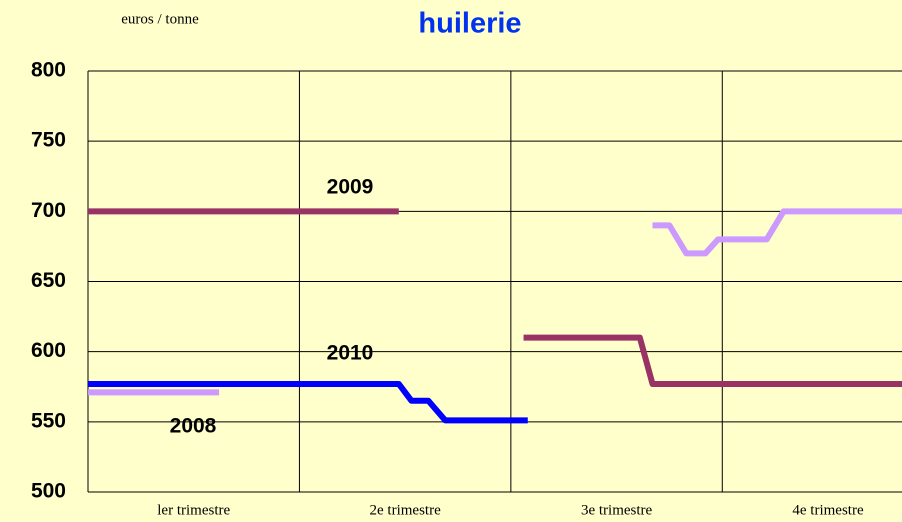 This screenshot has width=902, height=522. What do you see at coordinates (193, 426) in the screenshot?
I see `series-label: 2008` at bounding box center [193, 426].